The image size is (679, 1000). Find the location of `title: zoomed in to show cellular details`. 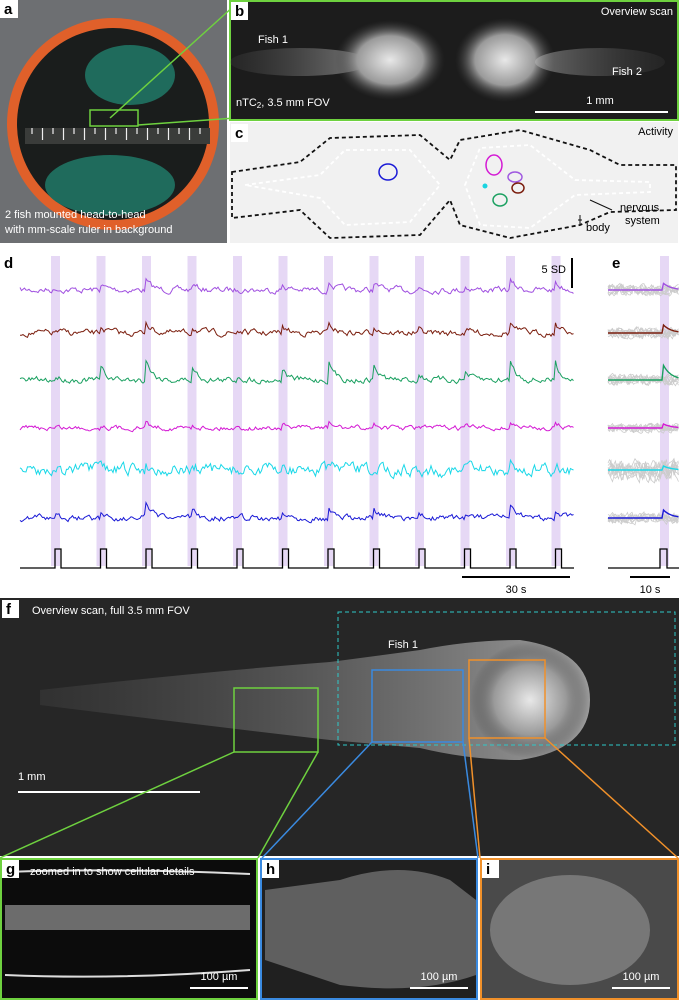

title: zoomed in to show cellular details is located at coordinates (112, 872).